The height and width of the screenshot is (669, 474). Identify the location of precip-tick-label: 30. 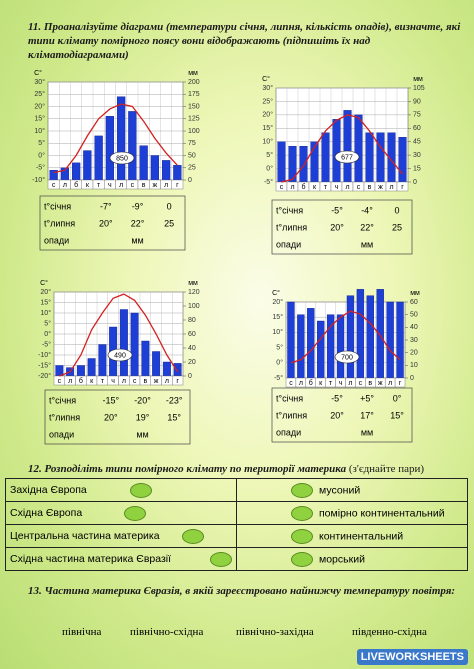
(414, 340).